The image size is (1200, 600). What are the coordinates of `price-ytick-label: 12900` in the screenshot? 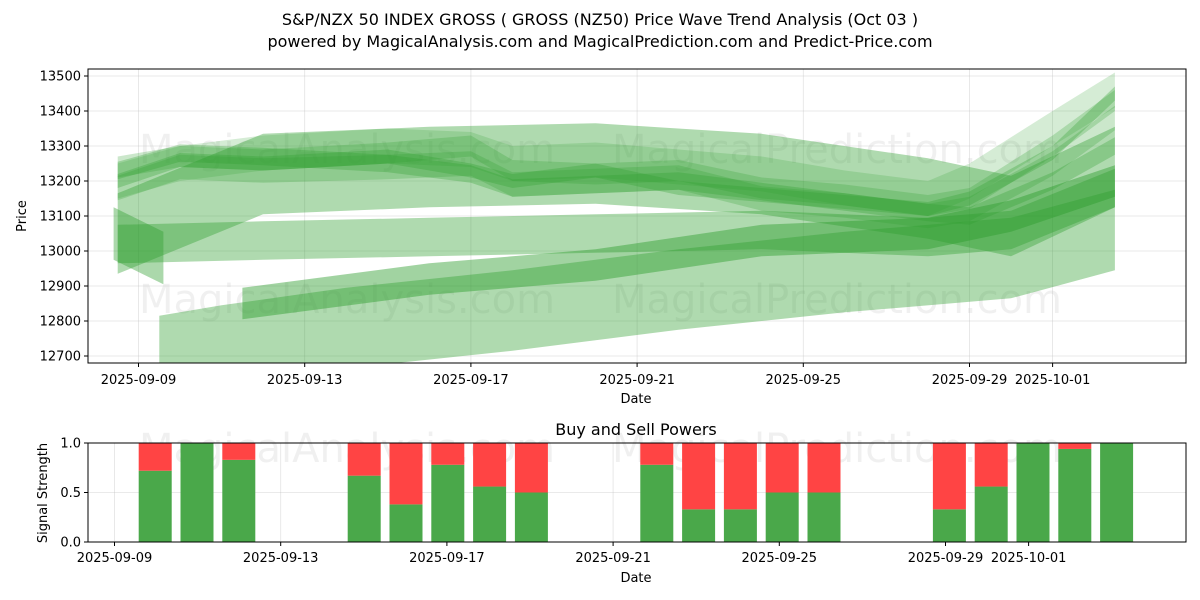 It's located at (60, 287).